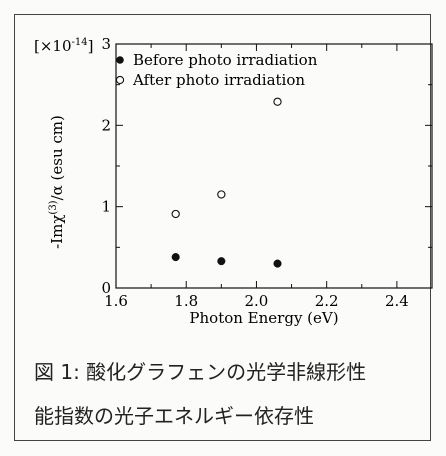 The height and width of the screenshot is (456, 446). Describe the element at coordinates (186, 301) in the screenshot. I see `x-tick-label: 1.8` at that location.